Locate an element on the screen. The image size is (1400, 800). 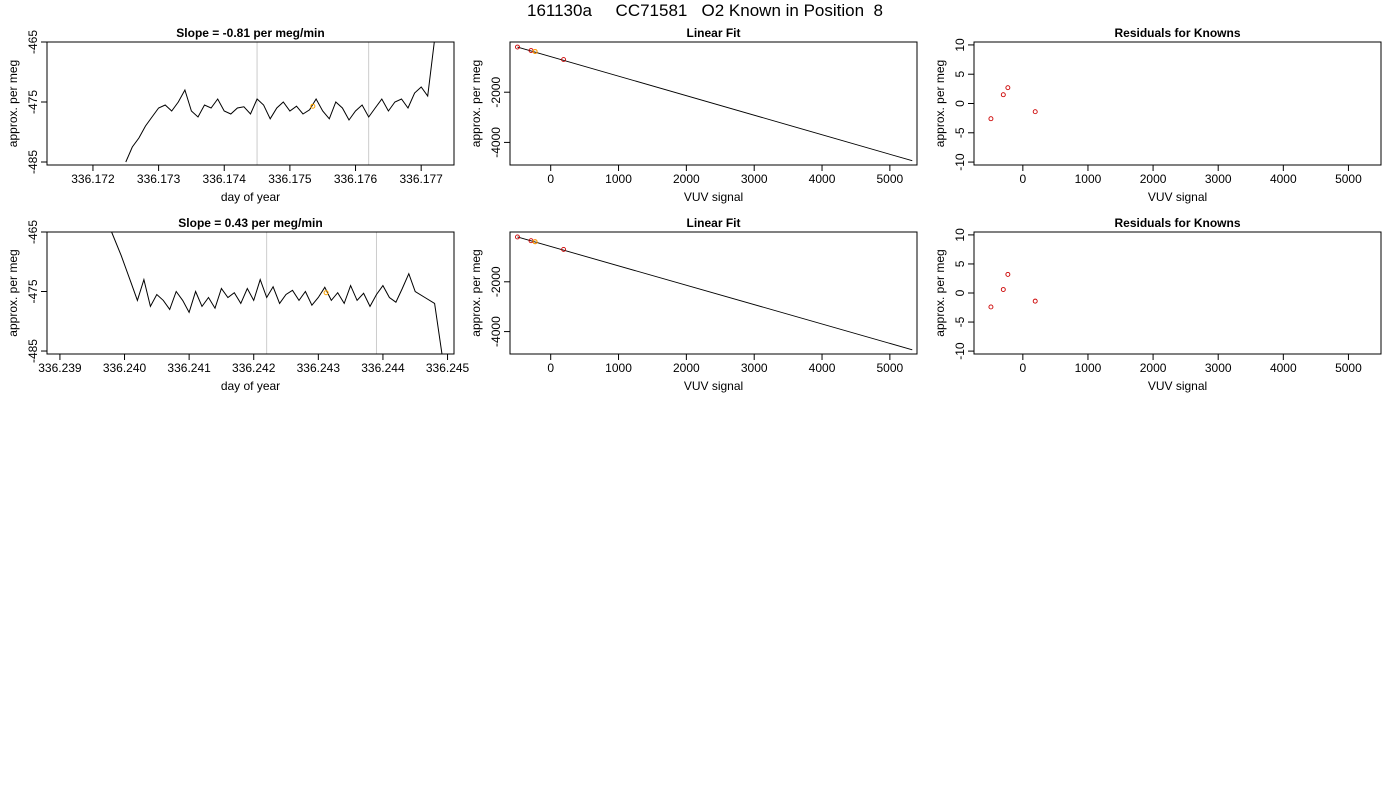
x-tick-label: 336.240 is located at coordinates (125, 368).